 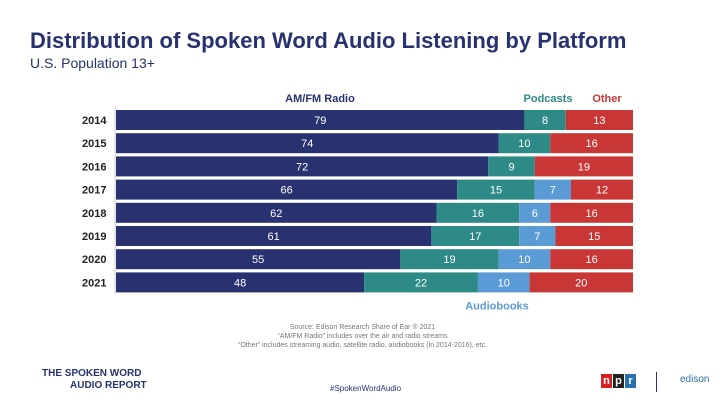 I want to click on data-label: 72, so click(x=302, y=167).